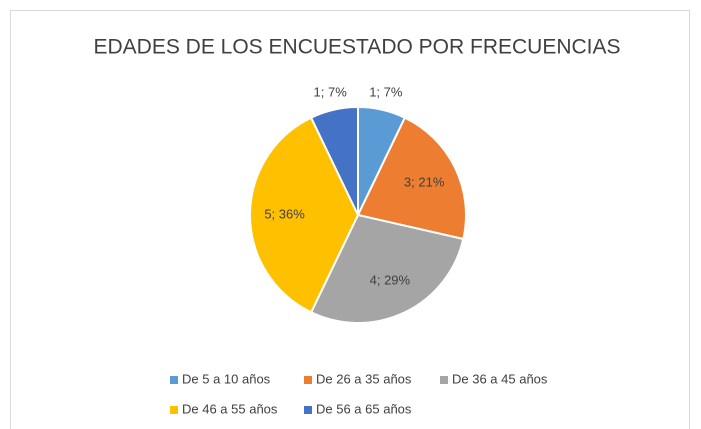 The height and width of the screenshot is (429, 701). I want to click on legend-label: De 26 a 35 años, so click(364, 378).